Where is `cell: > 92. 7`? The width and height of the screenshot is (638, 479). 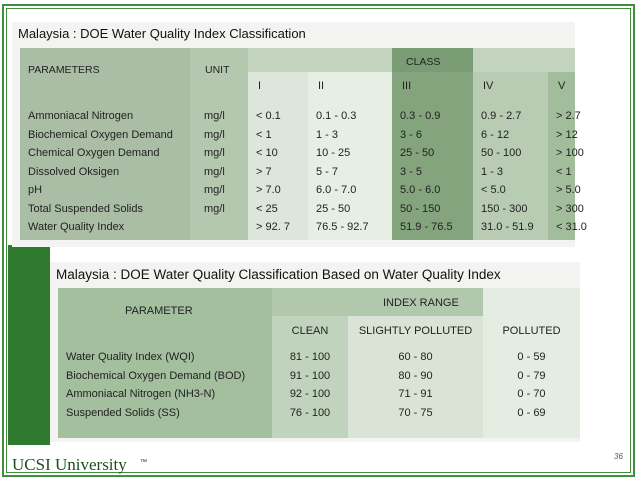
cell: > 92. 7 is located at coordinates (273, 227).